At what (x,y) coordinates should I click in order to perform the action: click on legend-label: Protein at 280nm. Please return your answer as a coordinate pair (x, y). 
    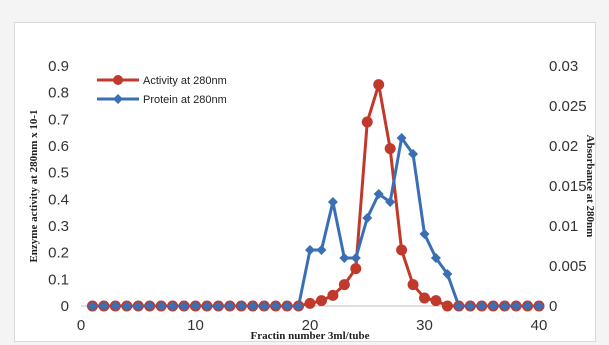
    Looking at the image, I should click on (185, 100).